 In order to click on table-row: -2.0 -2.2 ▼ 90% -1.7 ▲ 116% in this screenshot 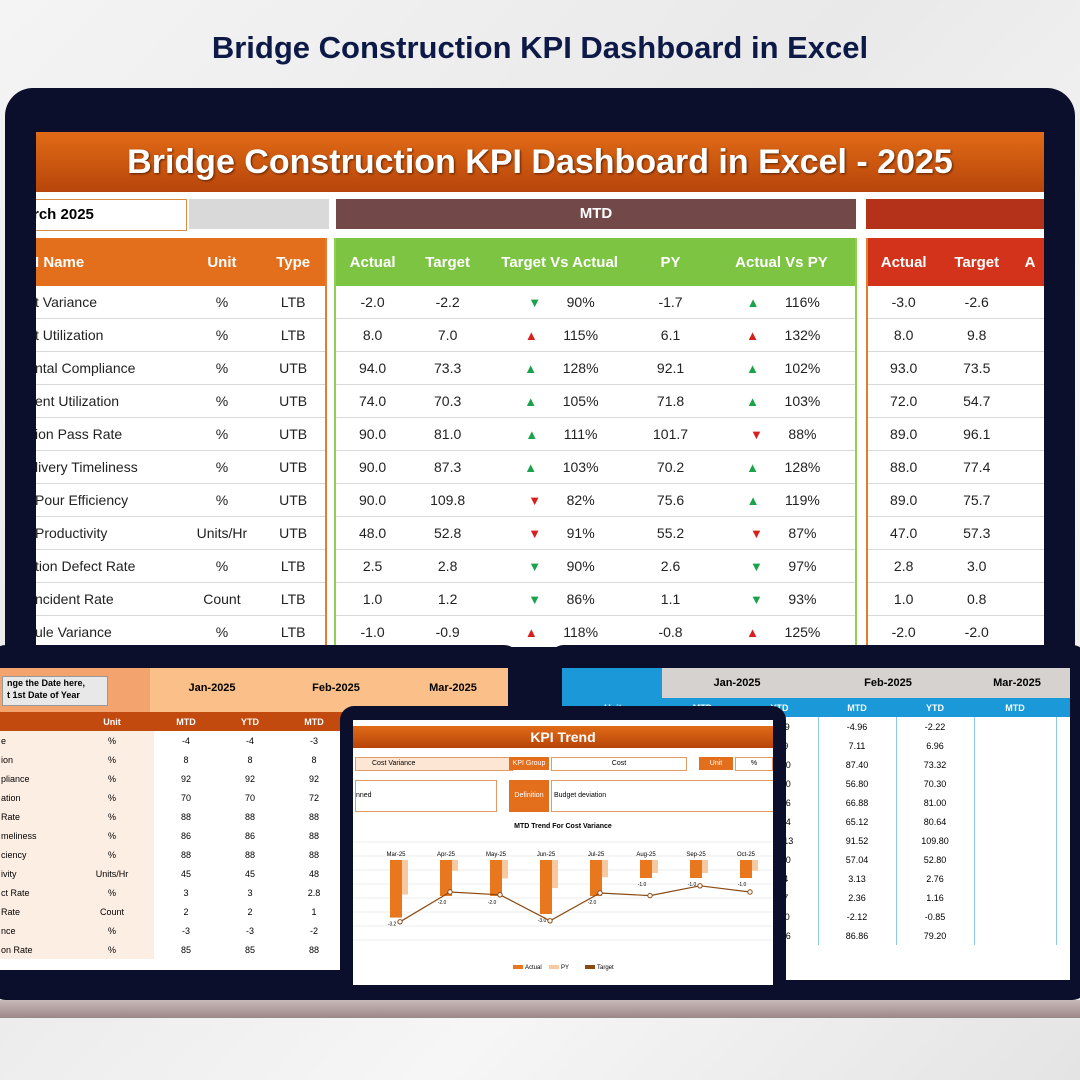, I will do `click(595, 302)`.